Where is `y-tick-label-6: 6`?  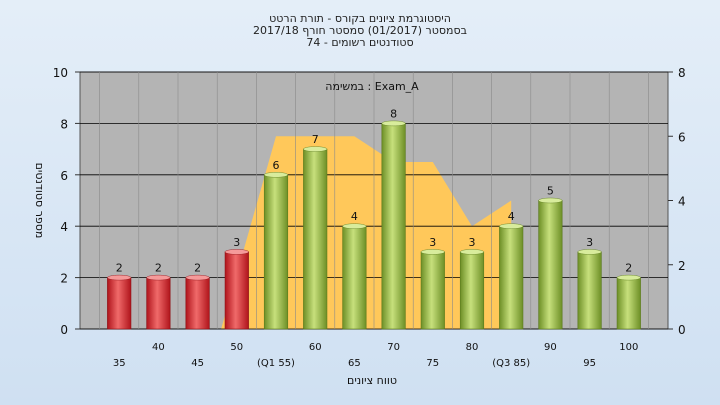 y-tick-label-6: 6 is located at coordinates (64, 176).